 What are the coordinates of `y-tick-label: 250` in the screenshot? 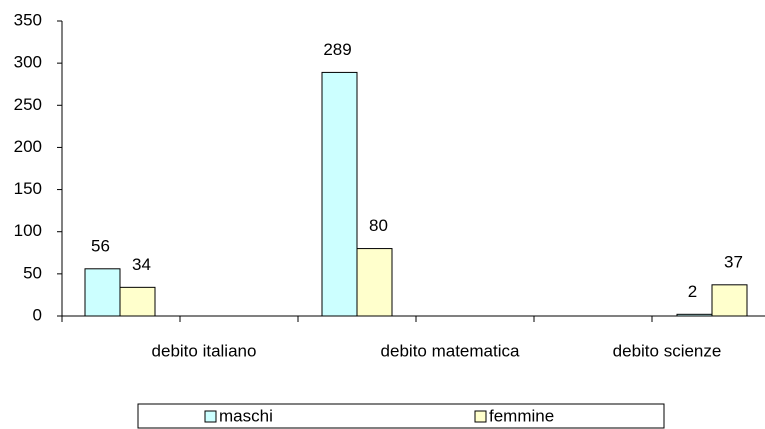 It's located at (28, 104).